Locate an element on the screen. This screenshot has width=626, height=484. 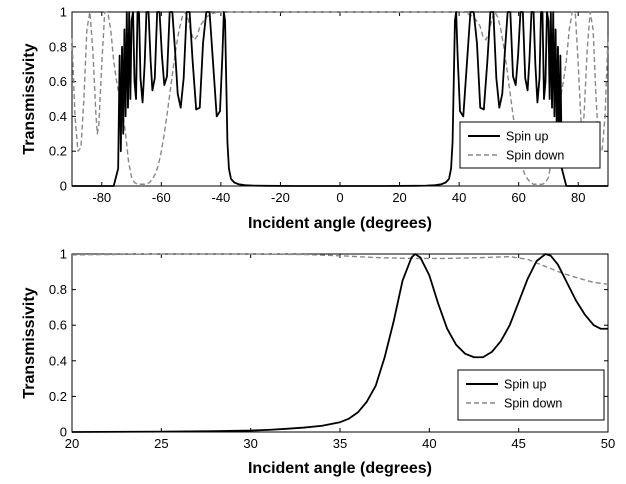
x-tick-label: 60 is located at coordinates (518, 197).